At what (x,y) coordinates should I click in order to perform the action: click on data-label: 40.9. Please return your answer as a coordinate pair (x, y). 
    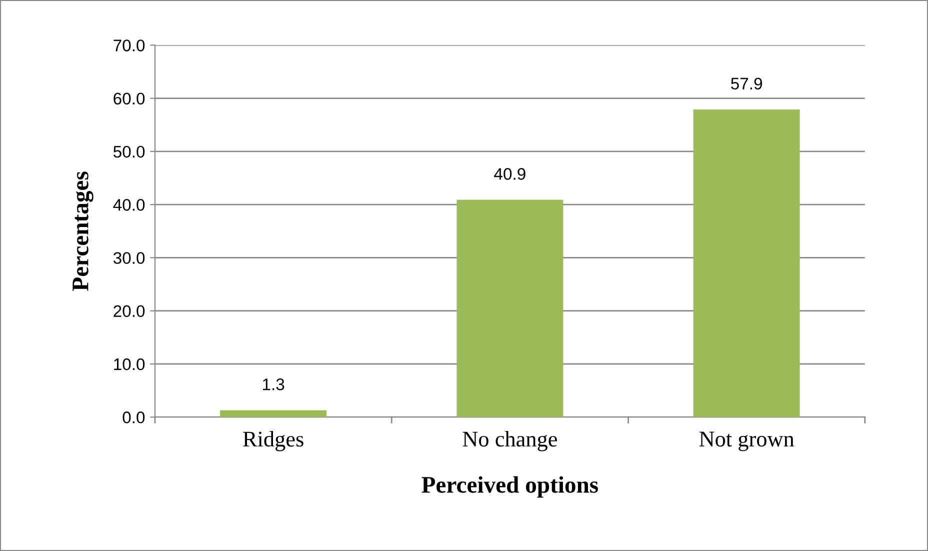
    Looking at the image, I should click on (510, 174).